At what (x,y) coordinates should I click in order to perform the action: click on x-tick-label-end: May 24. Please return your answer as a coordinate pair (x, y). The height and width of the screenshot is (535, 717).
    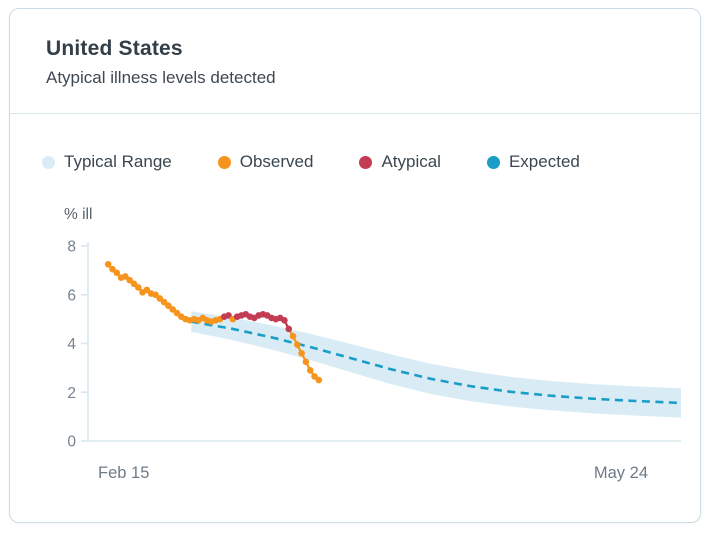
    Looking at the image, I should click on (620, 473).